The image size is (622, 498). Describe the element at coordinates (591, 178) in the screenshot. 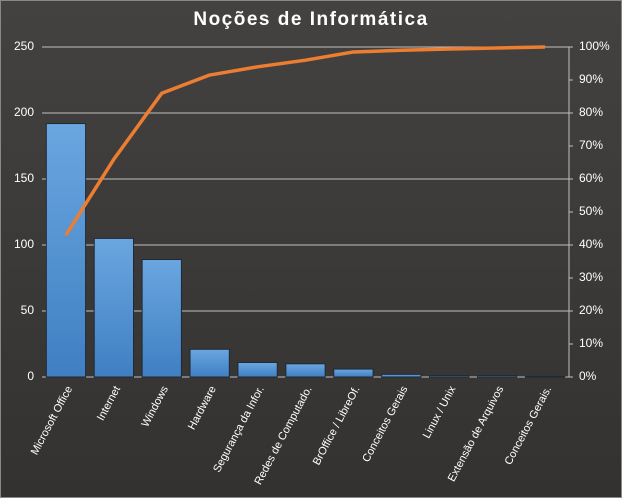

I see `y2-tick-label: 60%` at that location.